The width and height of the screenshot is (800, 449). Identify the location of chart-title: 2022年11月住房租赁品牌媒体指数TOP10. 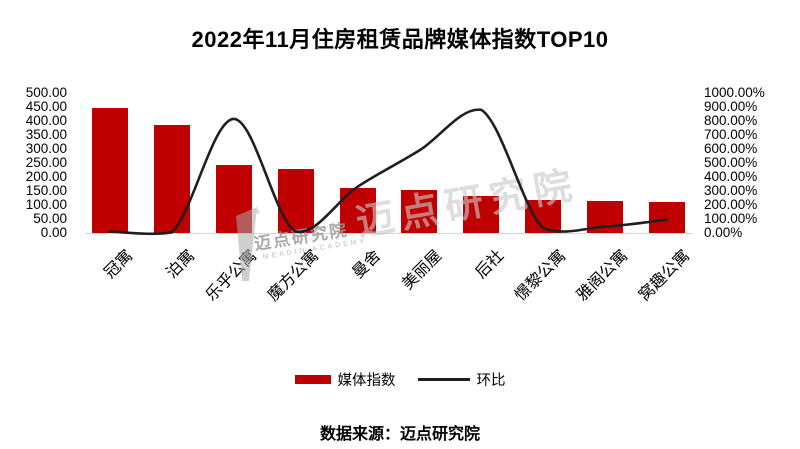
(400, 39).